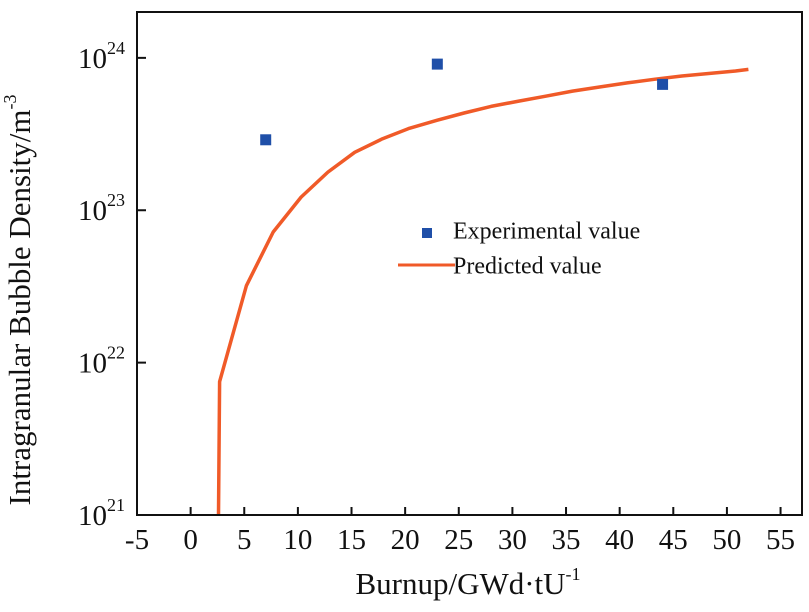 Image resolution: width=809 pixels, height=612 pixels. What do you see at coordinates (780, 540) in the screenshot?
I see `x-tick-label: 55` at bounding box center [780, 540].